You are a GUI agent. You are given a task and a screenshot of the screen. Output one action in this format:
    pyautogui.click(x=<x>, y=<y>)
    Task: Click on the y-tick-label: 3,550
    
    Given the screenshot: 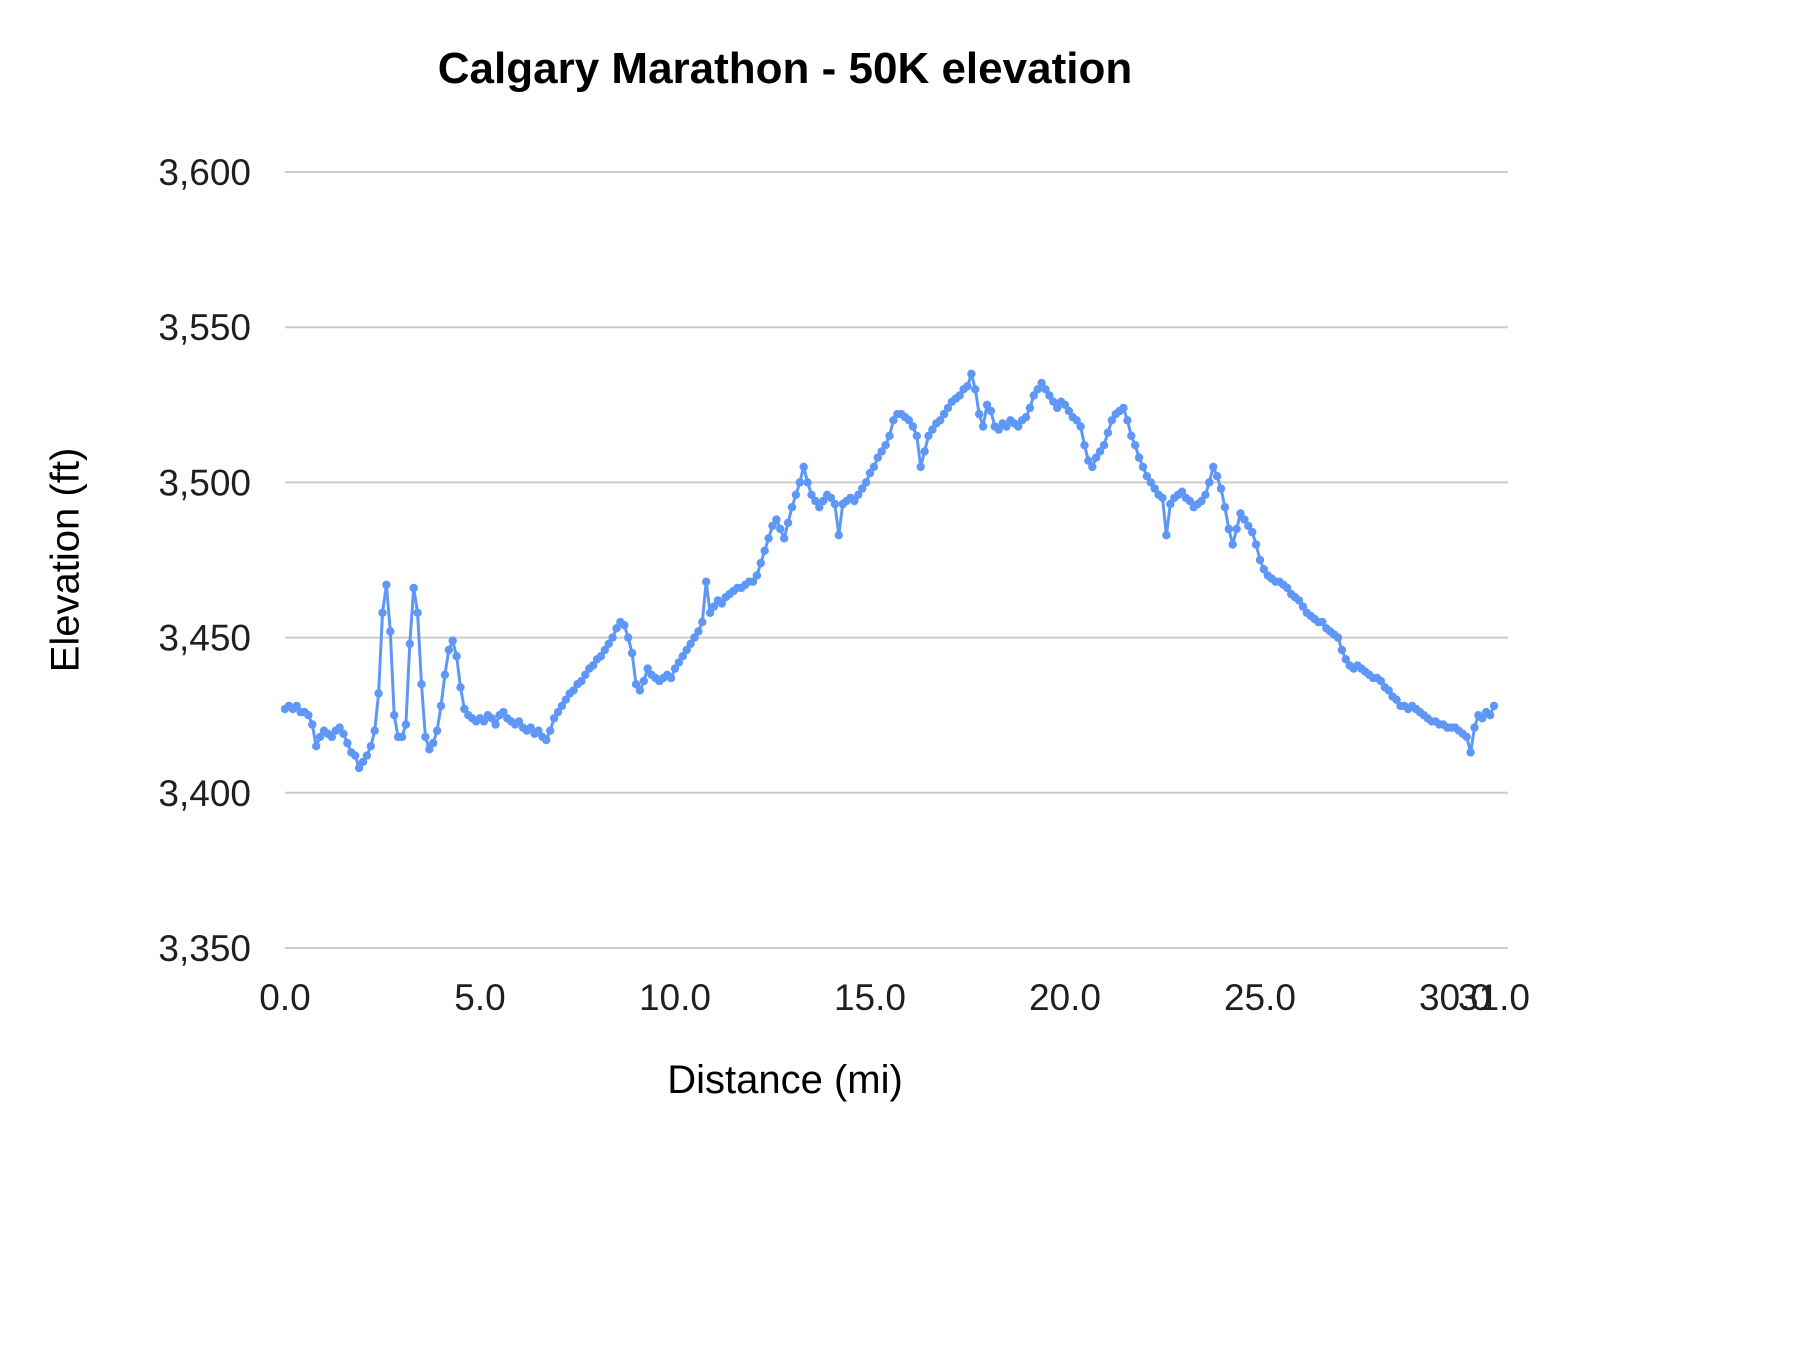 What is the action you would take?
    pyautogui.click(x=204, y=327)
    